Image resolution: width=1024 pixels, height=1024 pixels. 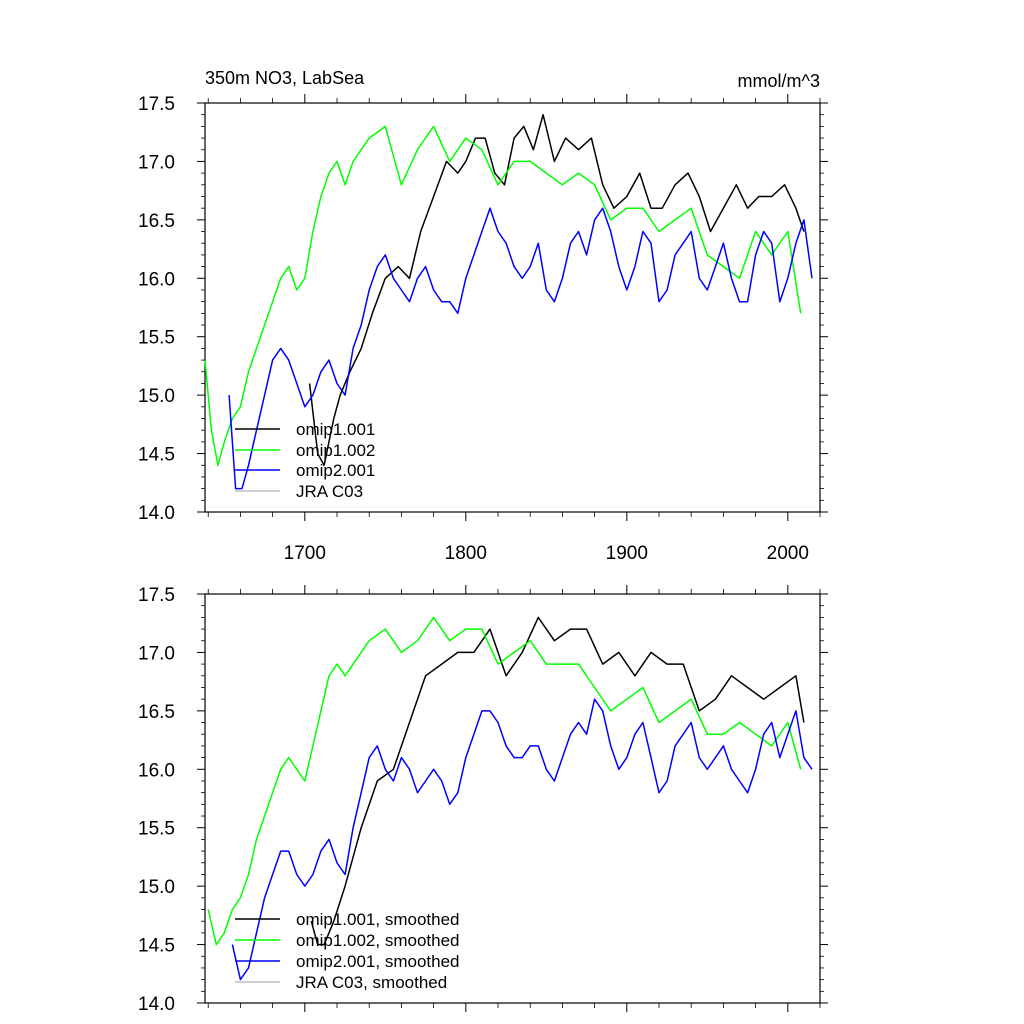 What do you see at coordinates (156, 946) in the screenshot?
I see `bottom-y-tick-label: 14.5` at bounding box center [156, 946].